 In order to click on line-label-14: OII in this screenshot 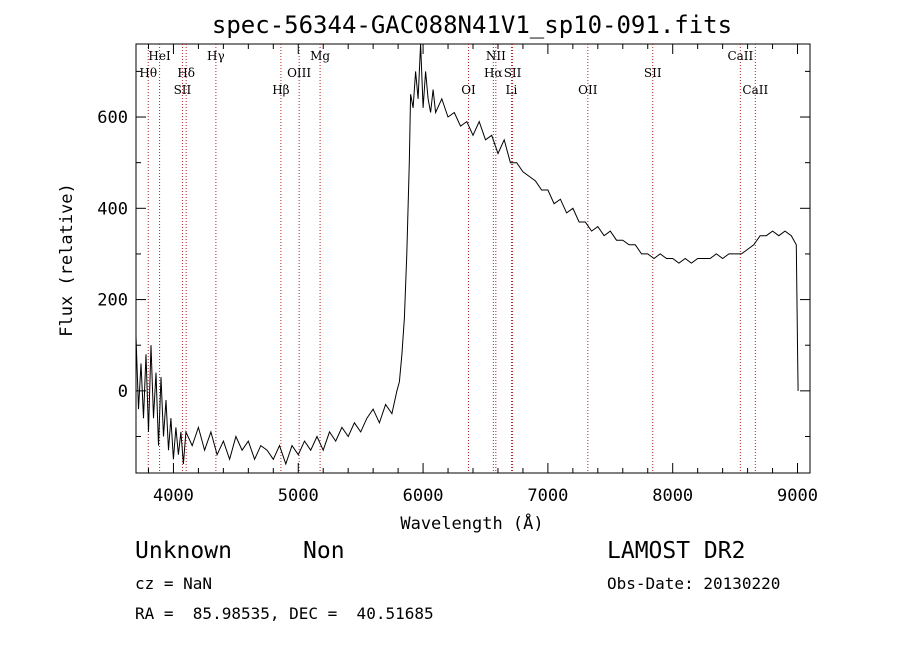, I will do `click(588, 90)`.